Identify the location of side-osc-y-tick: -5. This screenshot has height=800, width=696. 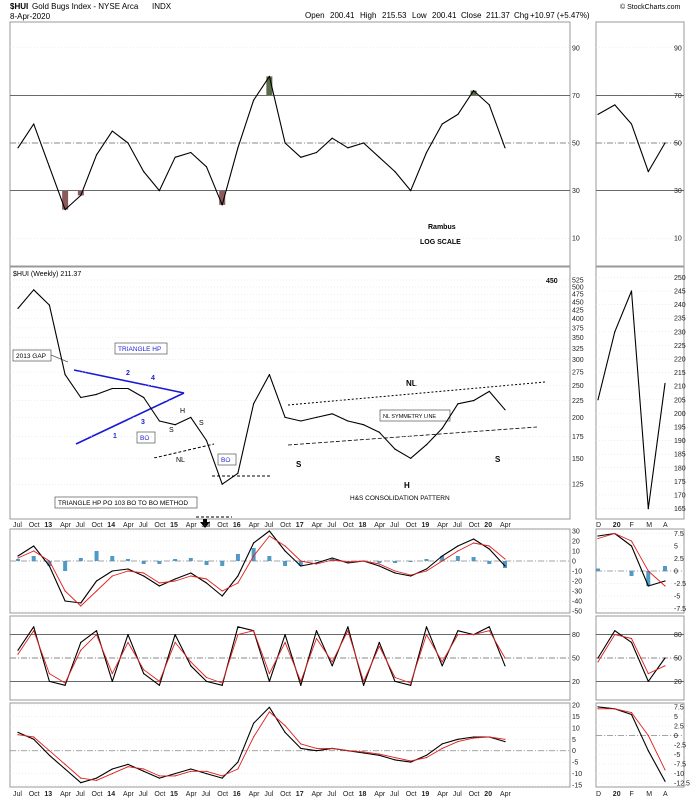
(677, 755).